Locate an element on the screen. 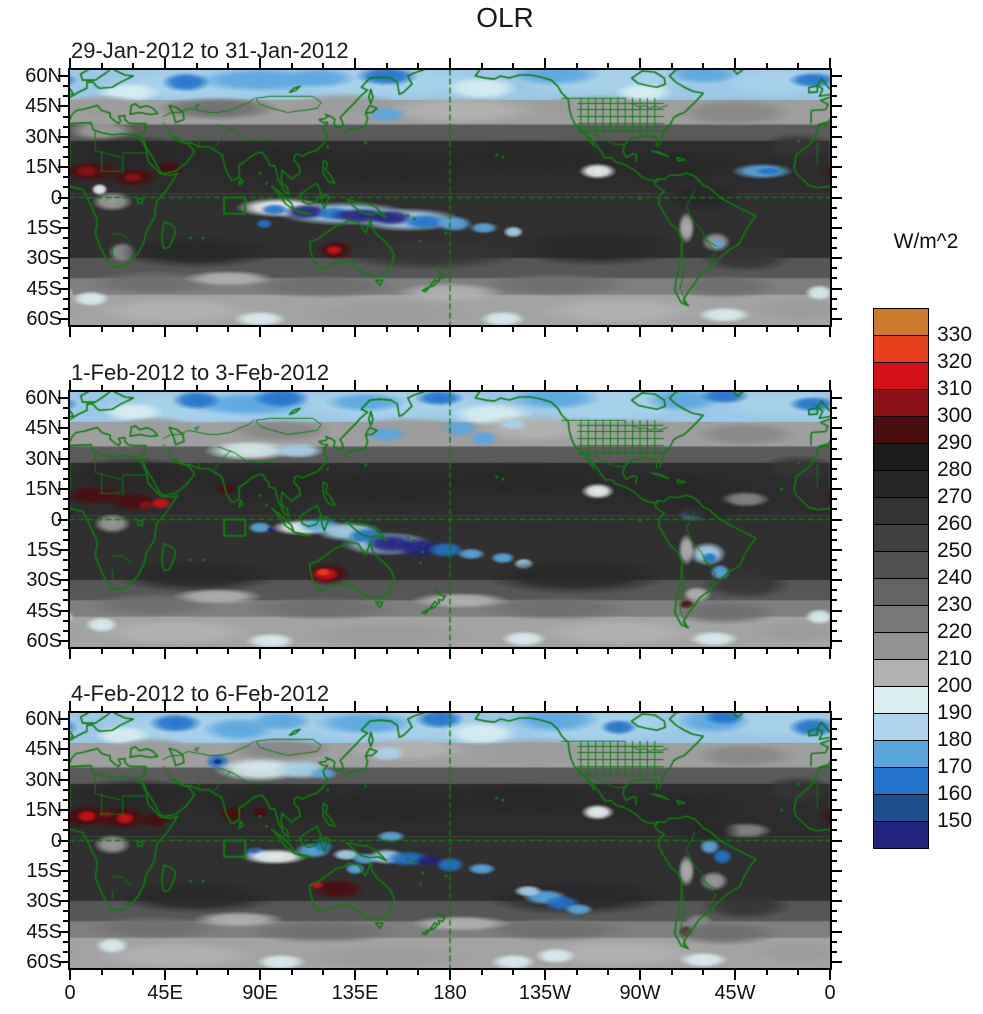  lon-axis-label: 90E is located at coordinates (260, 993).